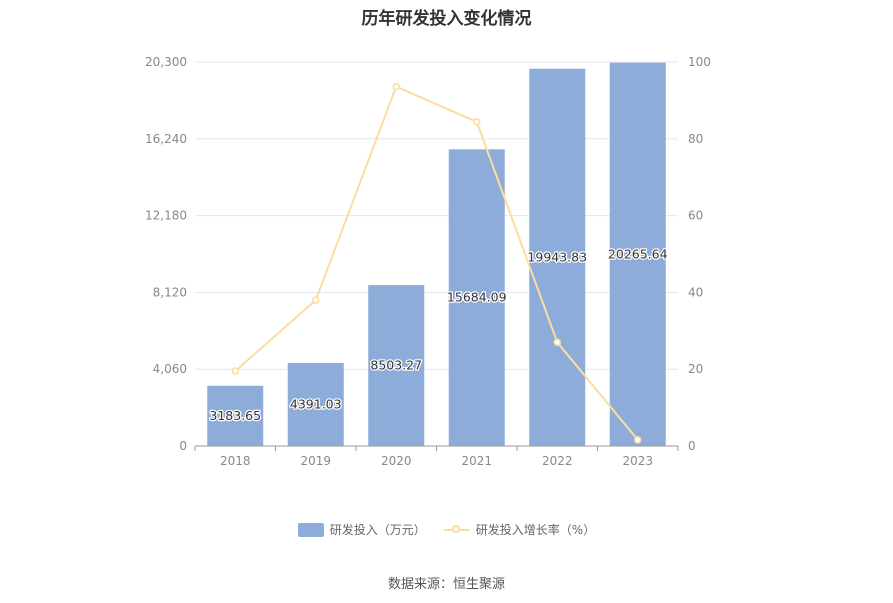 Image resolution: width=893 pixels, height=603 pixels. I want to click on legend: 研发投入（万元） 研发投入增长率（%）, so click(446, 529).